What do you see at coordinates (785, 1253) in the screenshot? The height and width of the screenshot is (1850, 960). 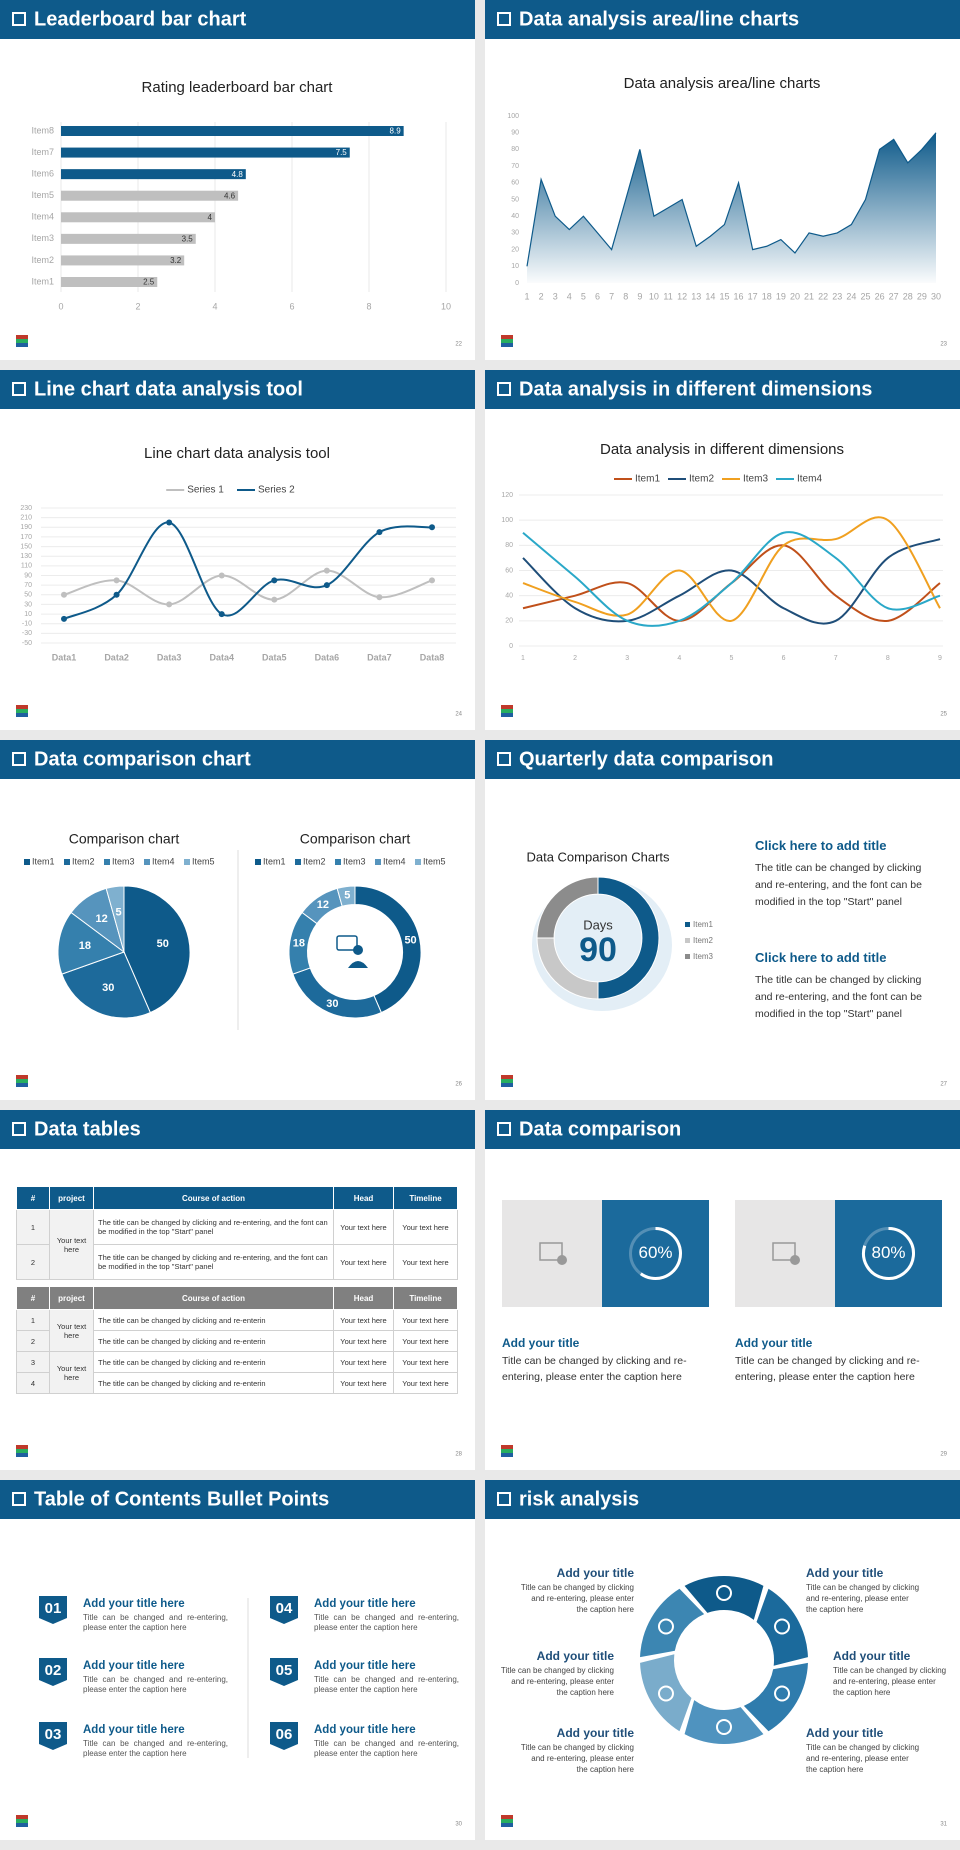 I see `image-box` at bounding box center [785, 1253].